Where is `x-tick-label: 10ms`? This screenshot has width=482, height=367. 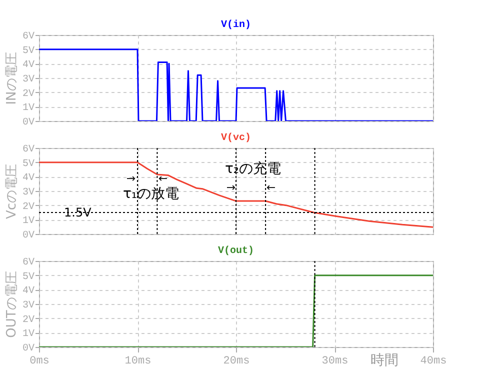
x-tick-label: 10ms is located at coordinates (138, 361).